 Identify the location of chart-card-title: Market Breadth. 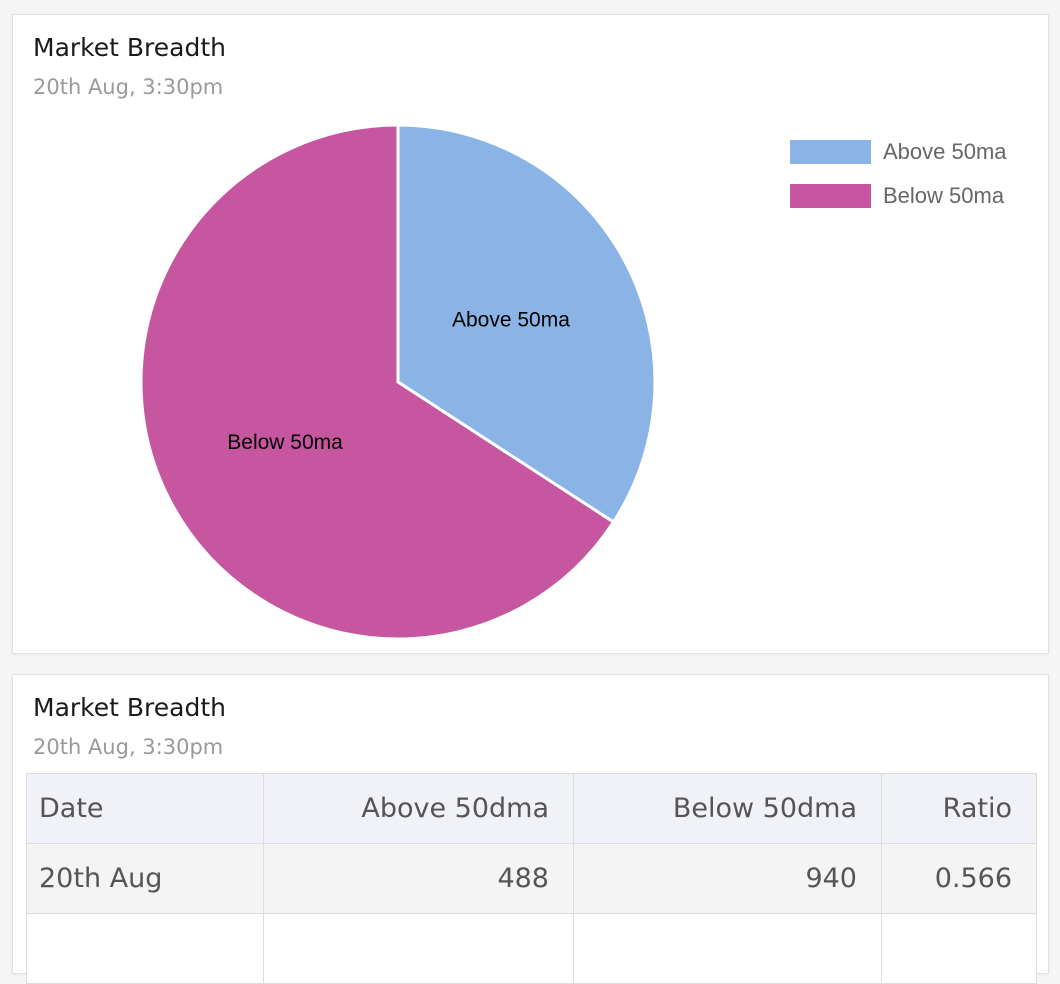
(129, 47).